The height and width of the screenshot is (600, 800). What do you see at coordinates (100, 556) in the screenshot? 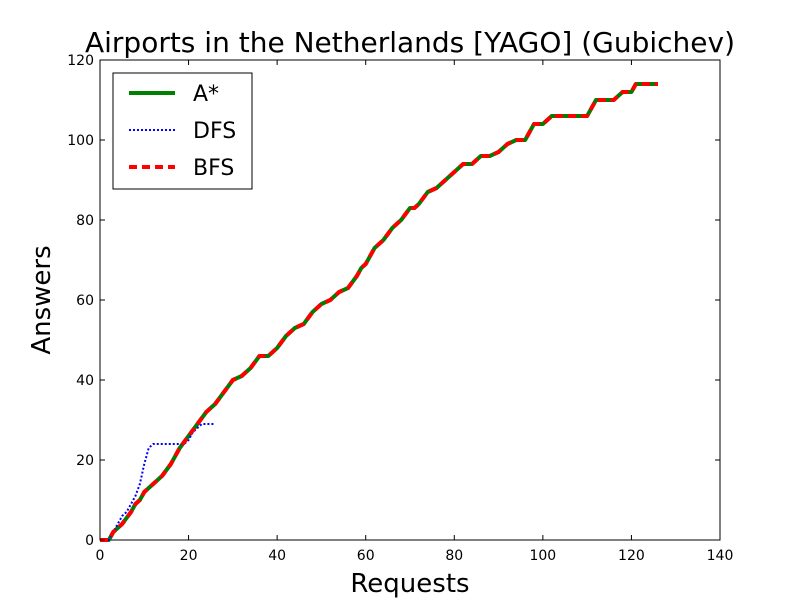
I see `x-tick-label: 0` at bounding box center [100, 556].